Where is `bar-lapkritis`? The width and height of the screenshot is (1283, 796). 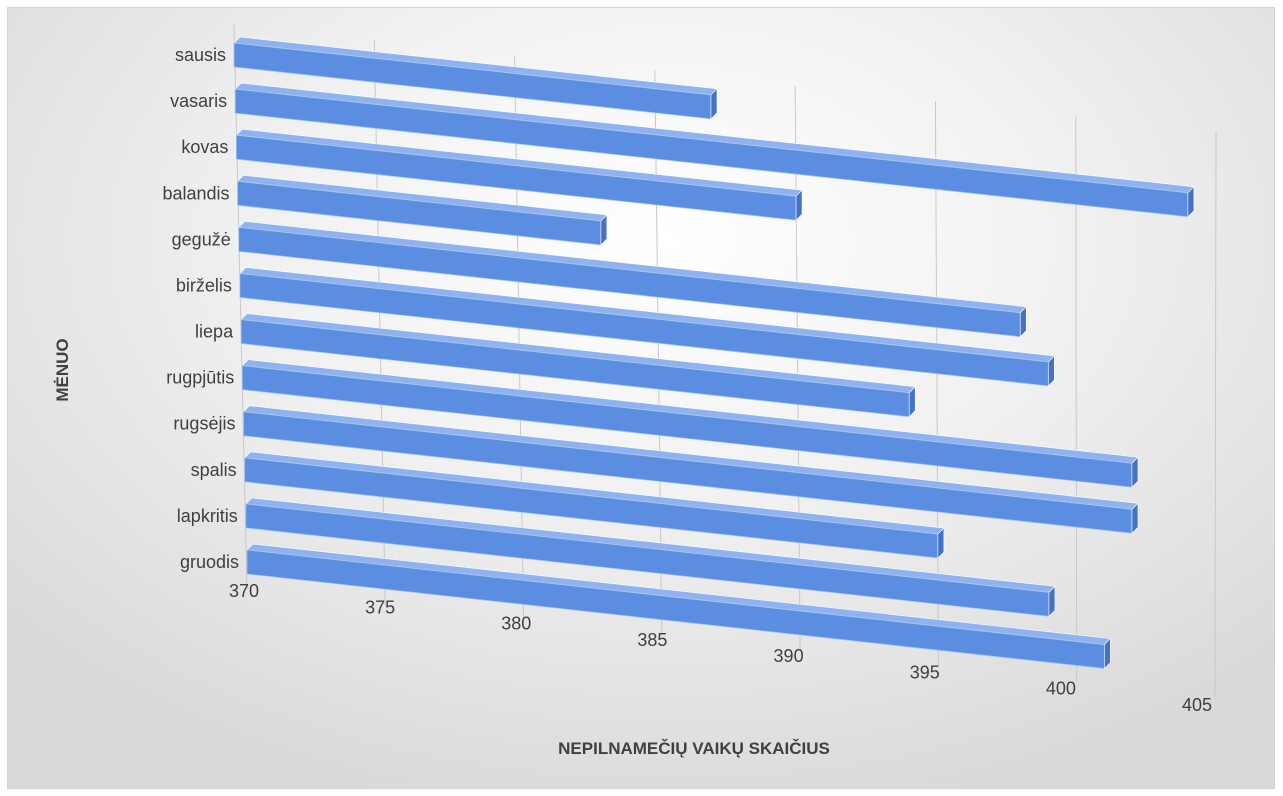 bar-lapkritis is located at coordinates (650, 557).